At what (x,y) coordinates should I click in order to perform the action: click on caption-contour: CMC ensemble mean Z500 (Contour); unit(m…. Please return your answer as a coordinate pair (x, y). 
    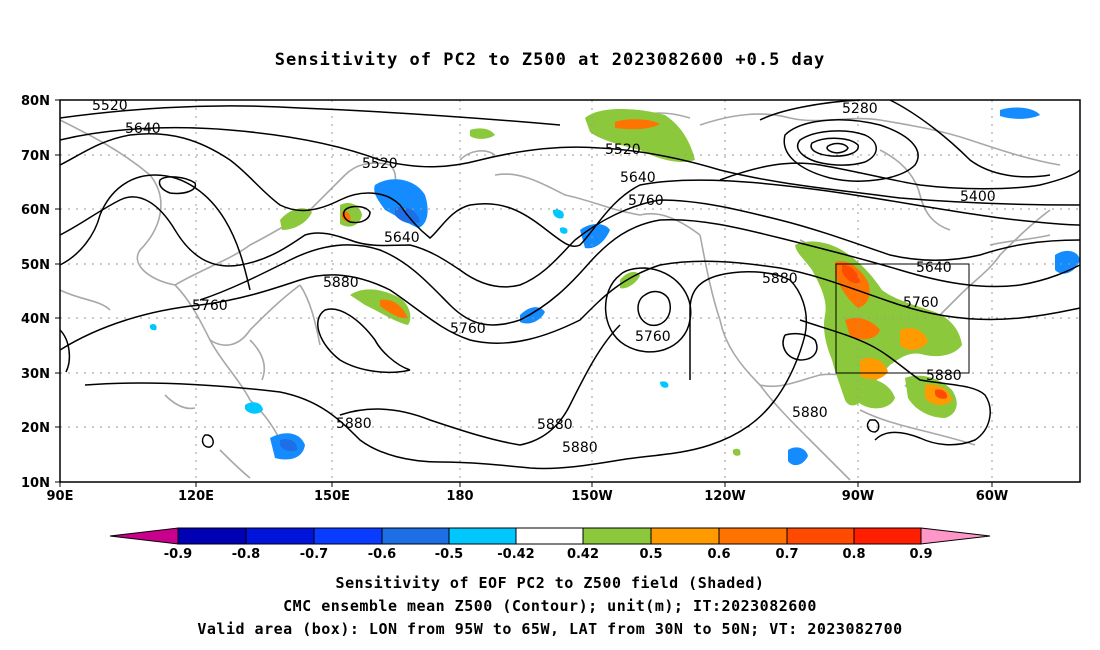
    Looking at the image, I should click on (550, 606).